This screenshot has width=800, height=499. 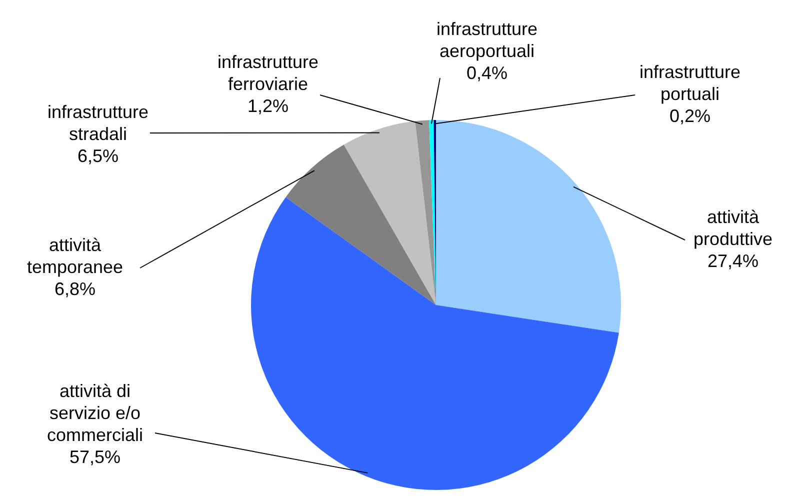 I want to click on data-label: 57,5%, so click(x=95, y=457).